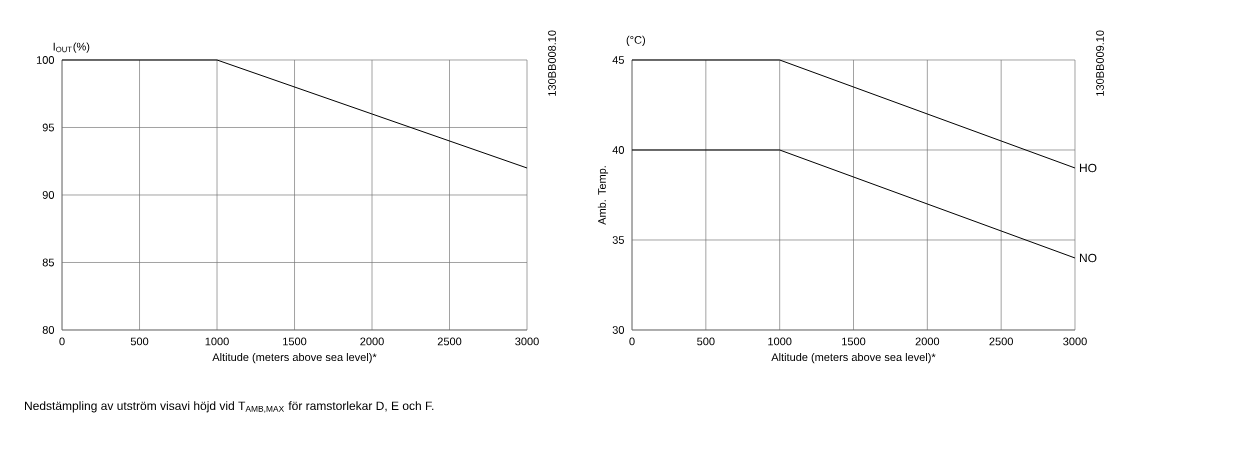 This screenshot has height=459, width=1248. What do you see at coordinates (618, 240) in the screenshot?
I see `y-tick-label: 35` at bounding box center [618, 240].